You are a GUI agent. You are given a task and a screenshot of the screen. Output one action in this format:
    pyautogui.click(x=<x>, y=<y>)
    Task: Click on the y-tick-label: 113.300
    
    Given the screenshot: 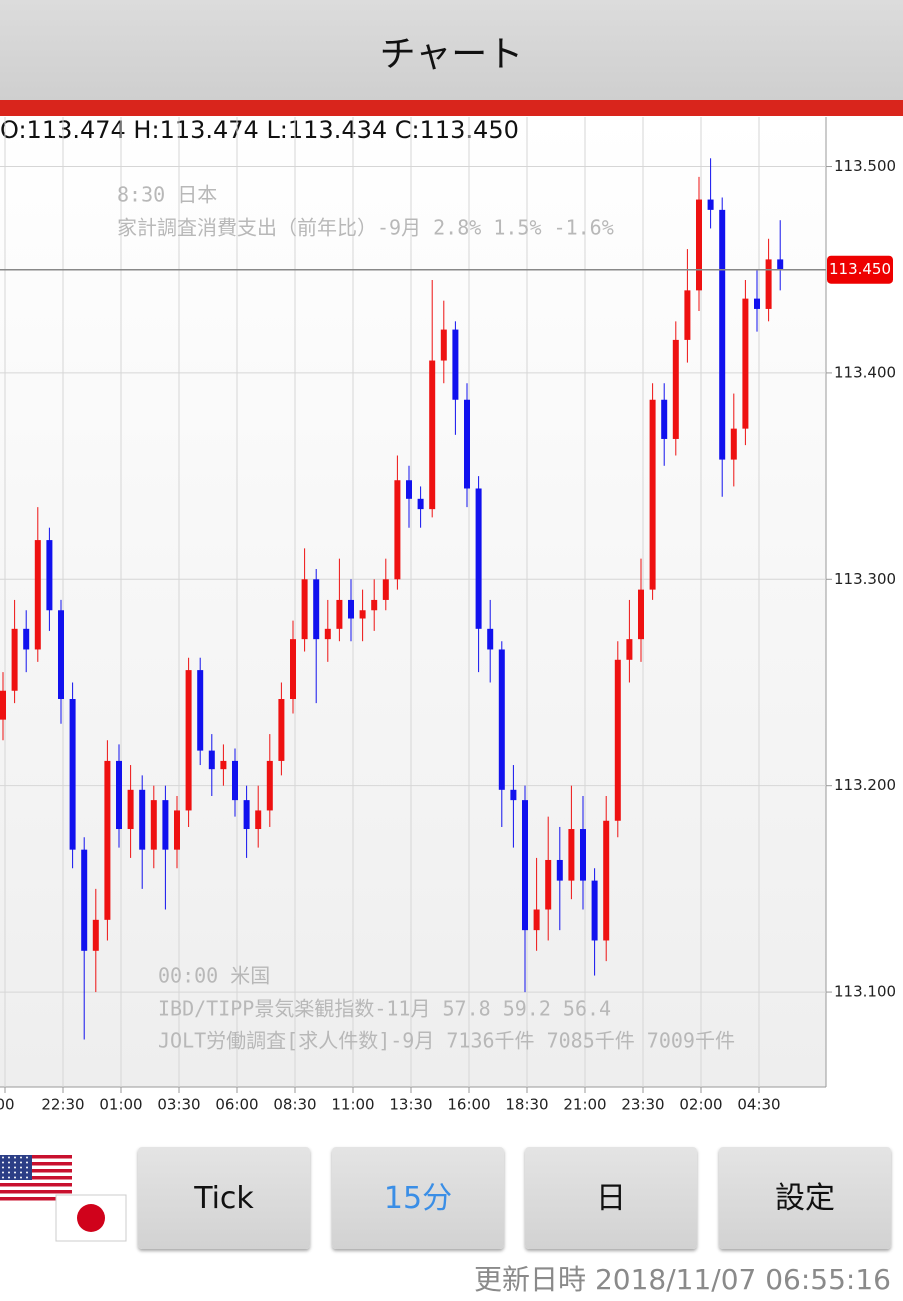 What is the action you would take?
    pyautogui.click(x=865, y=579)
    